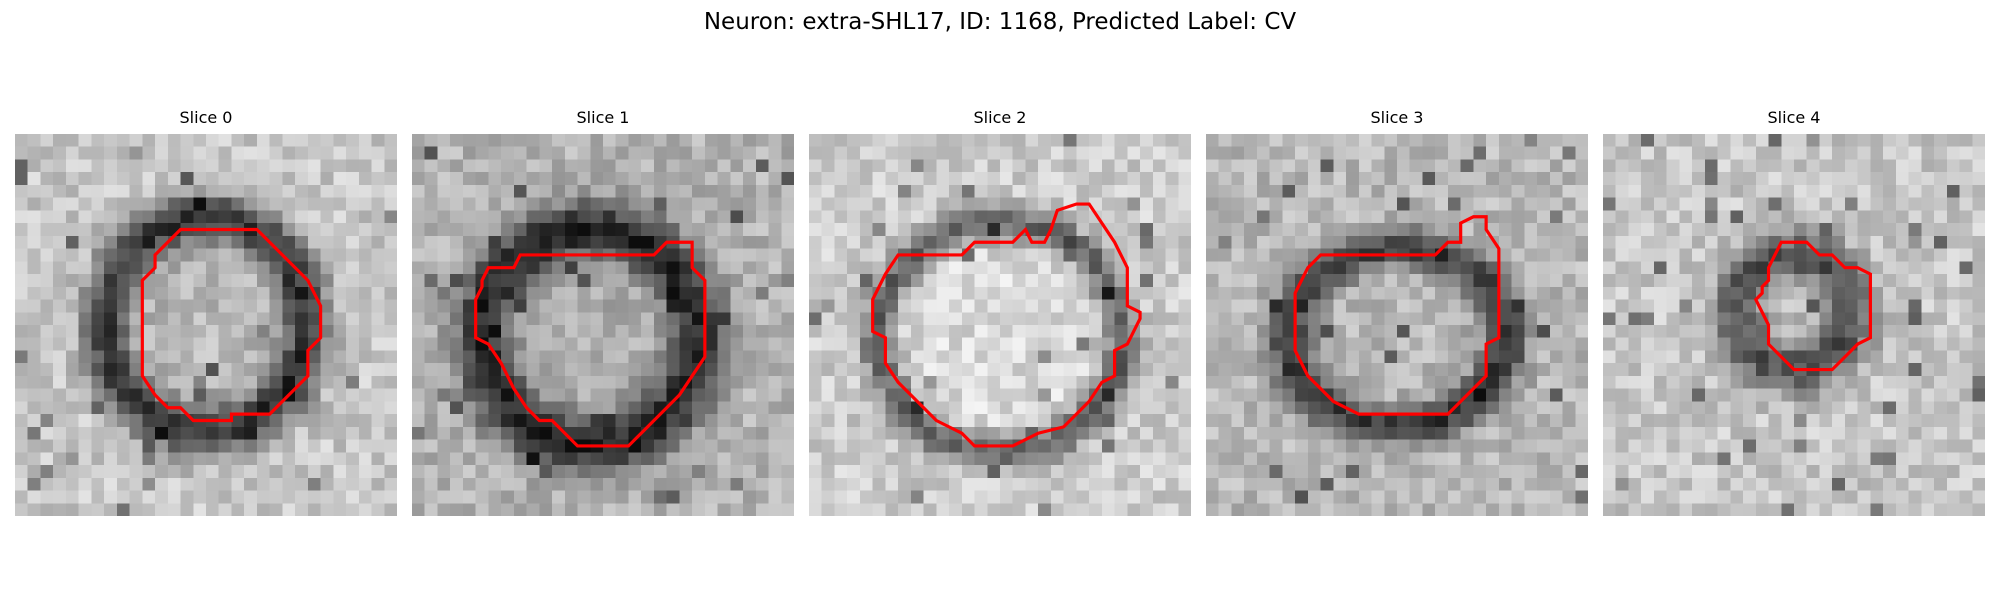 The width and height of the screenshot is (2000, 600). I want to click on slice-panel-4: Slice 4, so click(1794, 314).